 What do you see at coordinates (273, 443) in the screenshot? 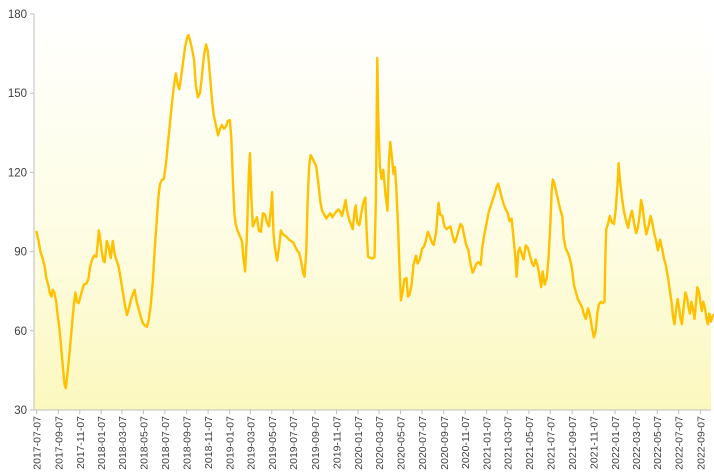
I see `x-axis-label: 2019-05-07` at bounding box center [273, 443].